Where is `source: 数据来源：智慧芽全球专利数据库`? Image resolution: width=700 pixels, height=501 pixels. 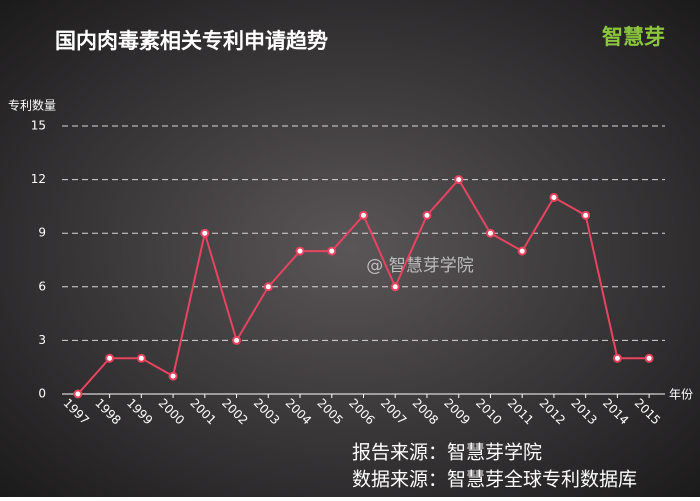
source: 数据来源：智慧芽全球专利数据库 is located at coordinates (494, 480).